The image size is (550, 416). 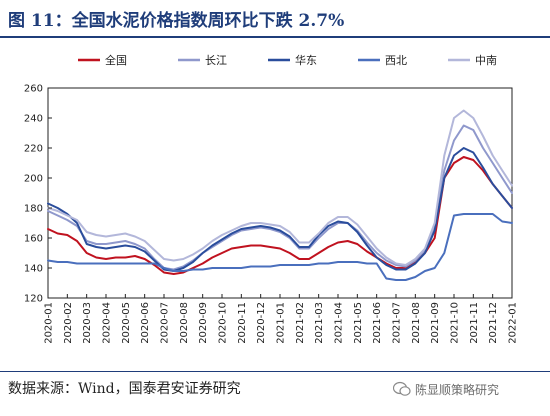 What do you see at coordinates (33, 149) in the screenshot?
I see `y-tick-label: 220` at bounding box center [33, 149].